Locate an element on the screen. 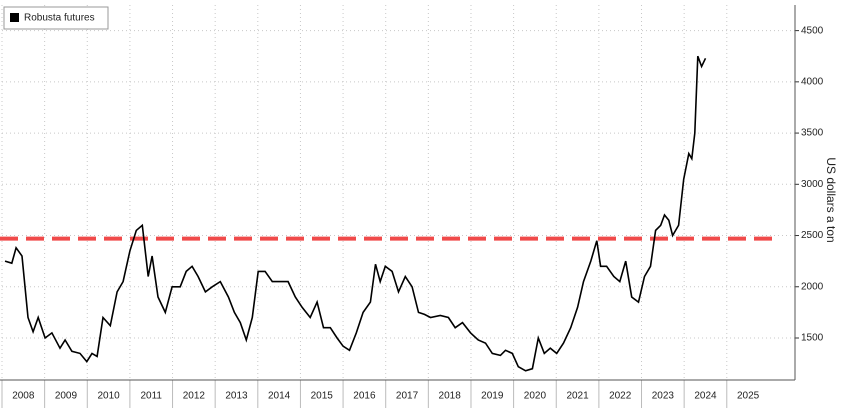  x-tick-label: 2013 is located at coordinates (236, 396).